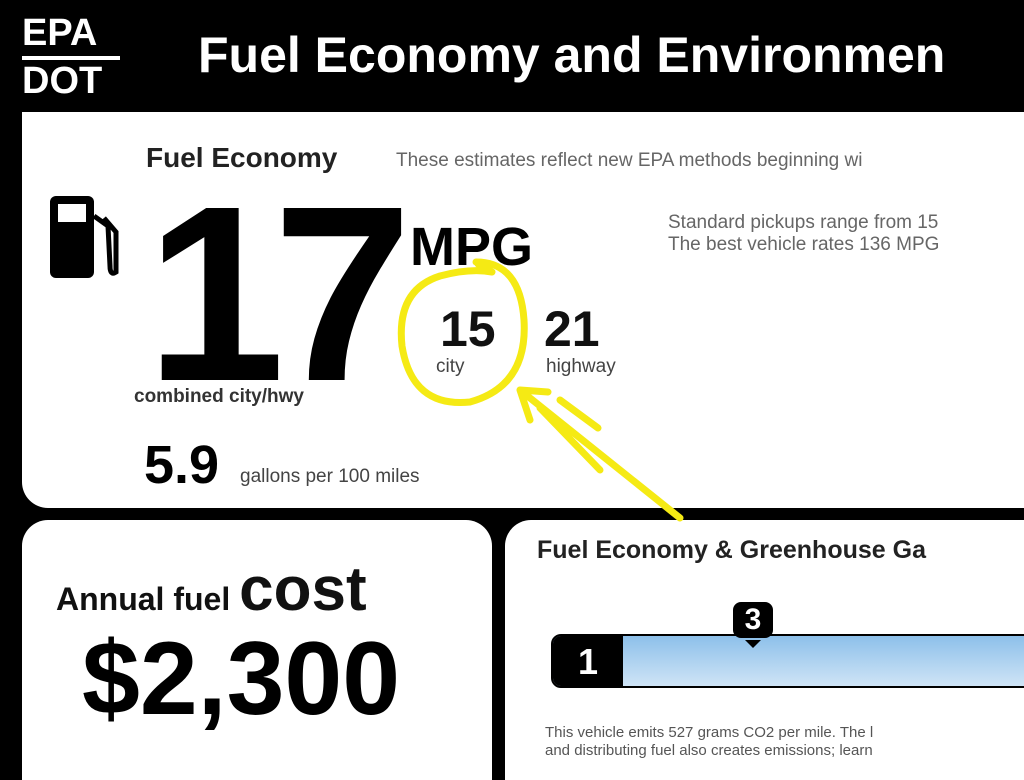  I want to click on rating-scale-bar: 1, so click(787, 661).